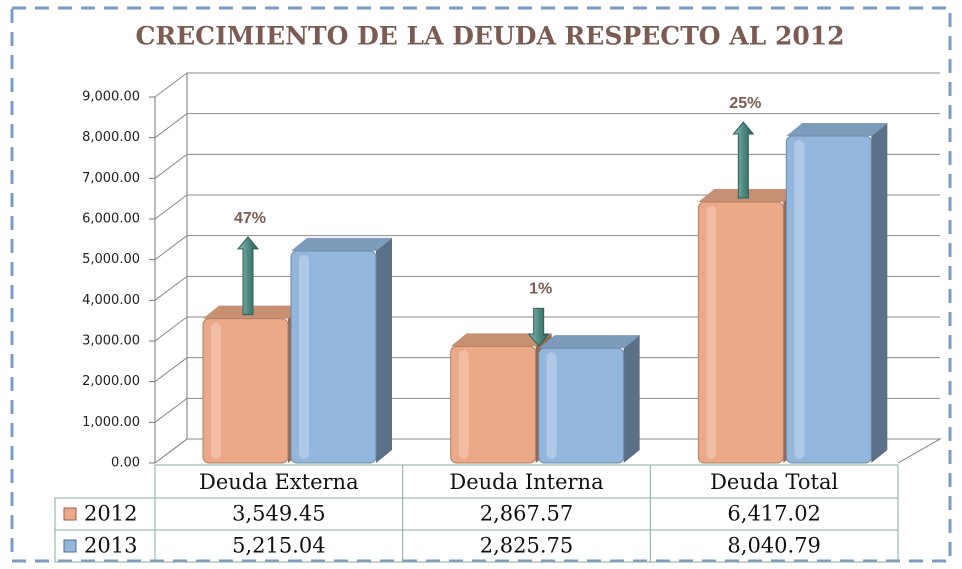 The width and height of the screenshot is (962, 569). I want to click on annotation: 25%, so click(745, 103).